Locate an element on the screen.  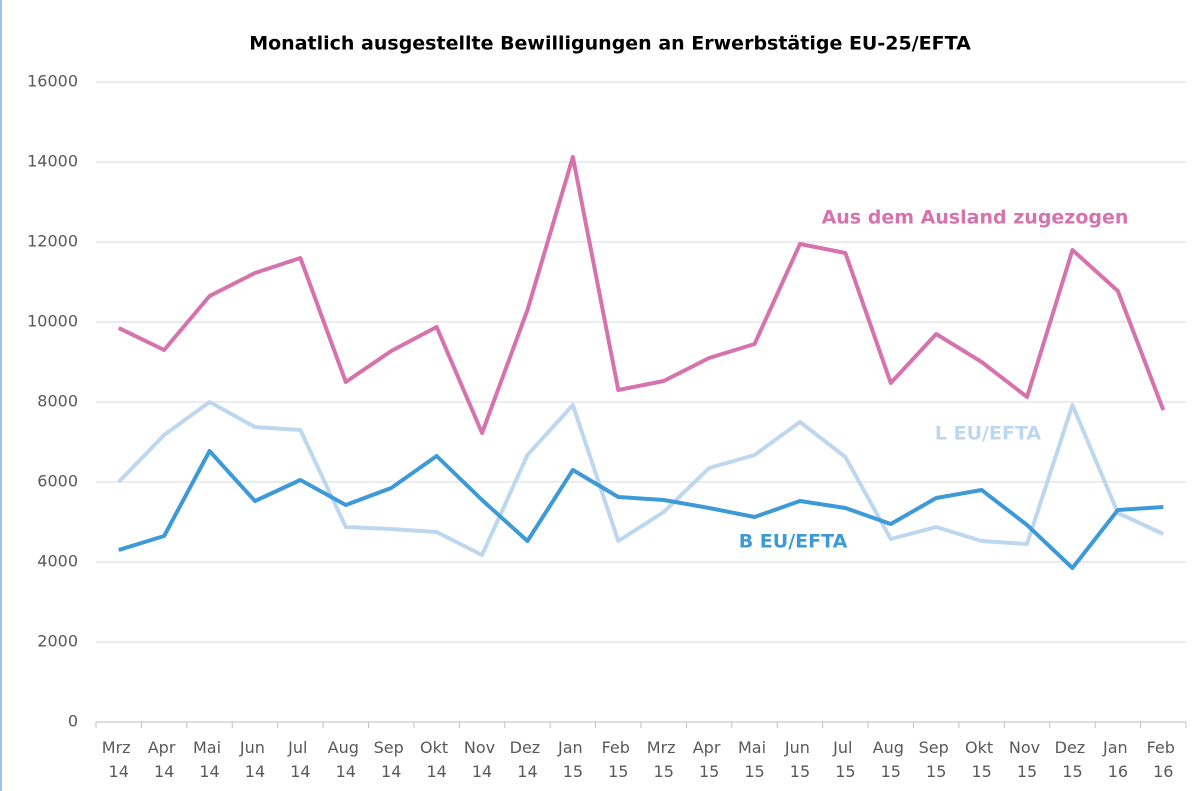
y-tick-label: 14000 is located at coordinates (52, 161).